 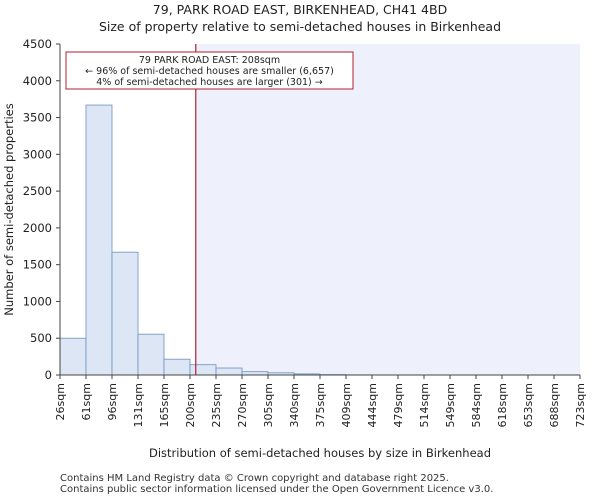 I want to click on x-tick-label: 549sqm, so click(x=450, y=405).